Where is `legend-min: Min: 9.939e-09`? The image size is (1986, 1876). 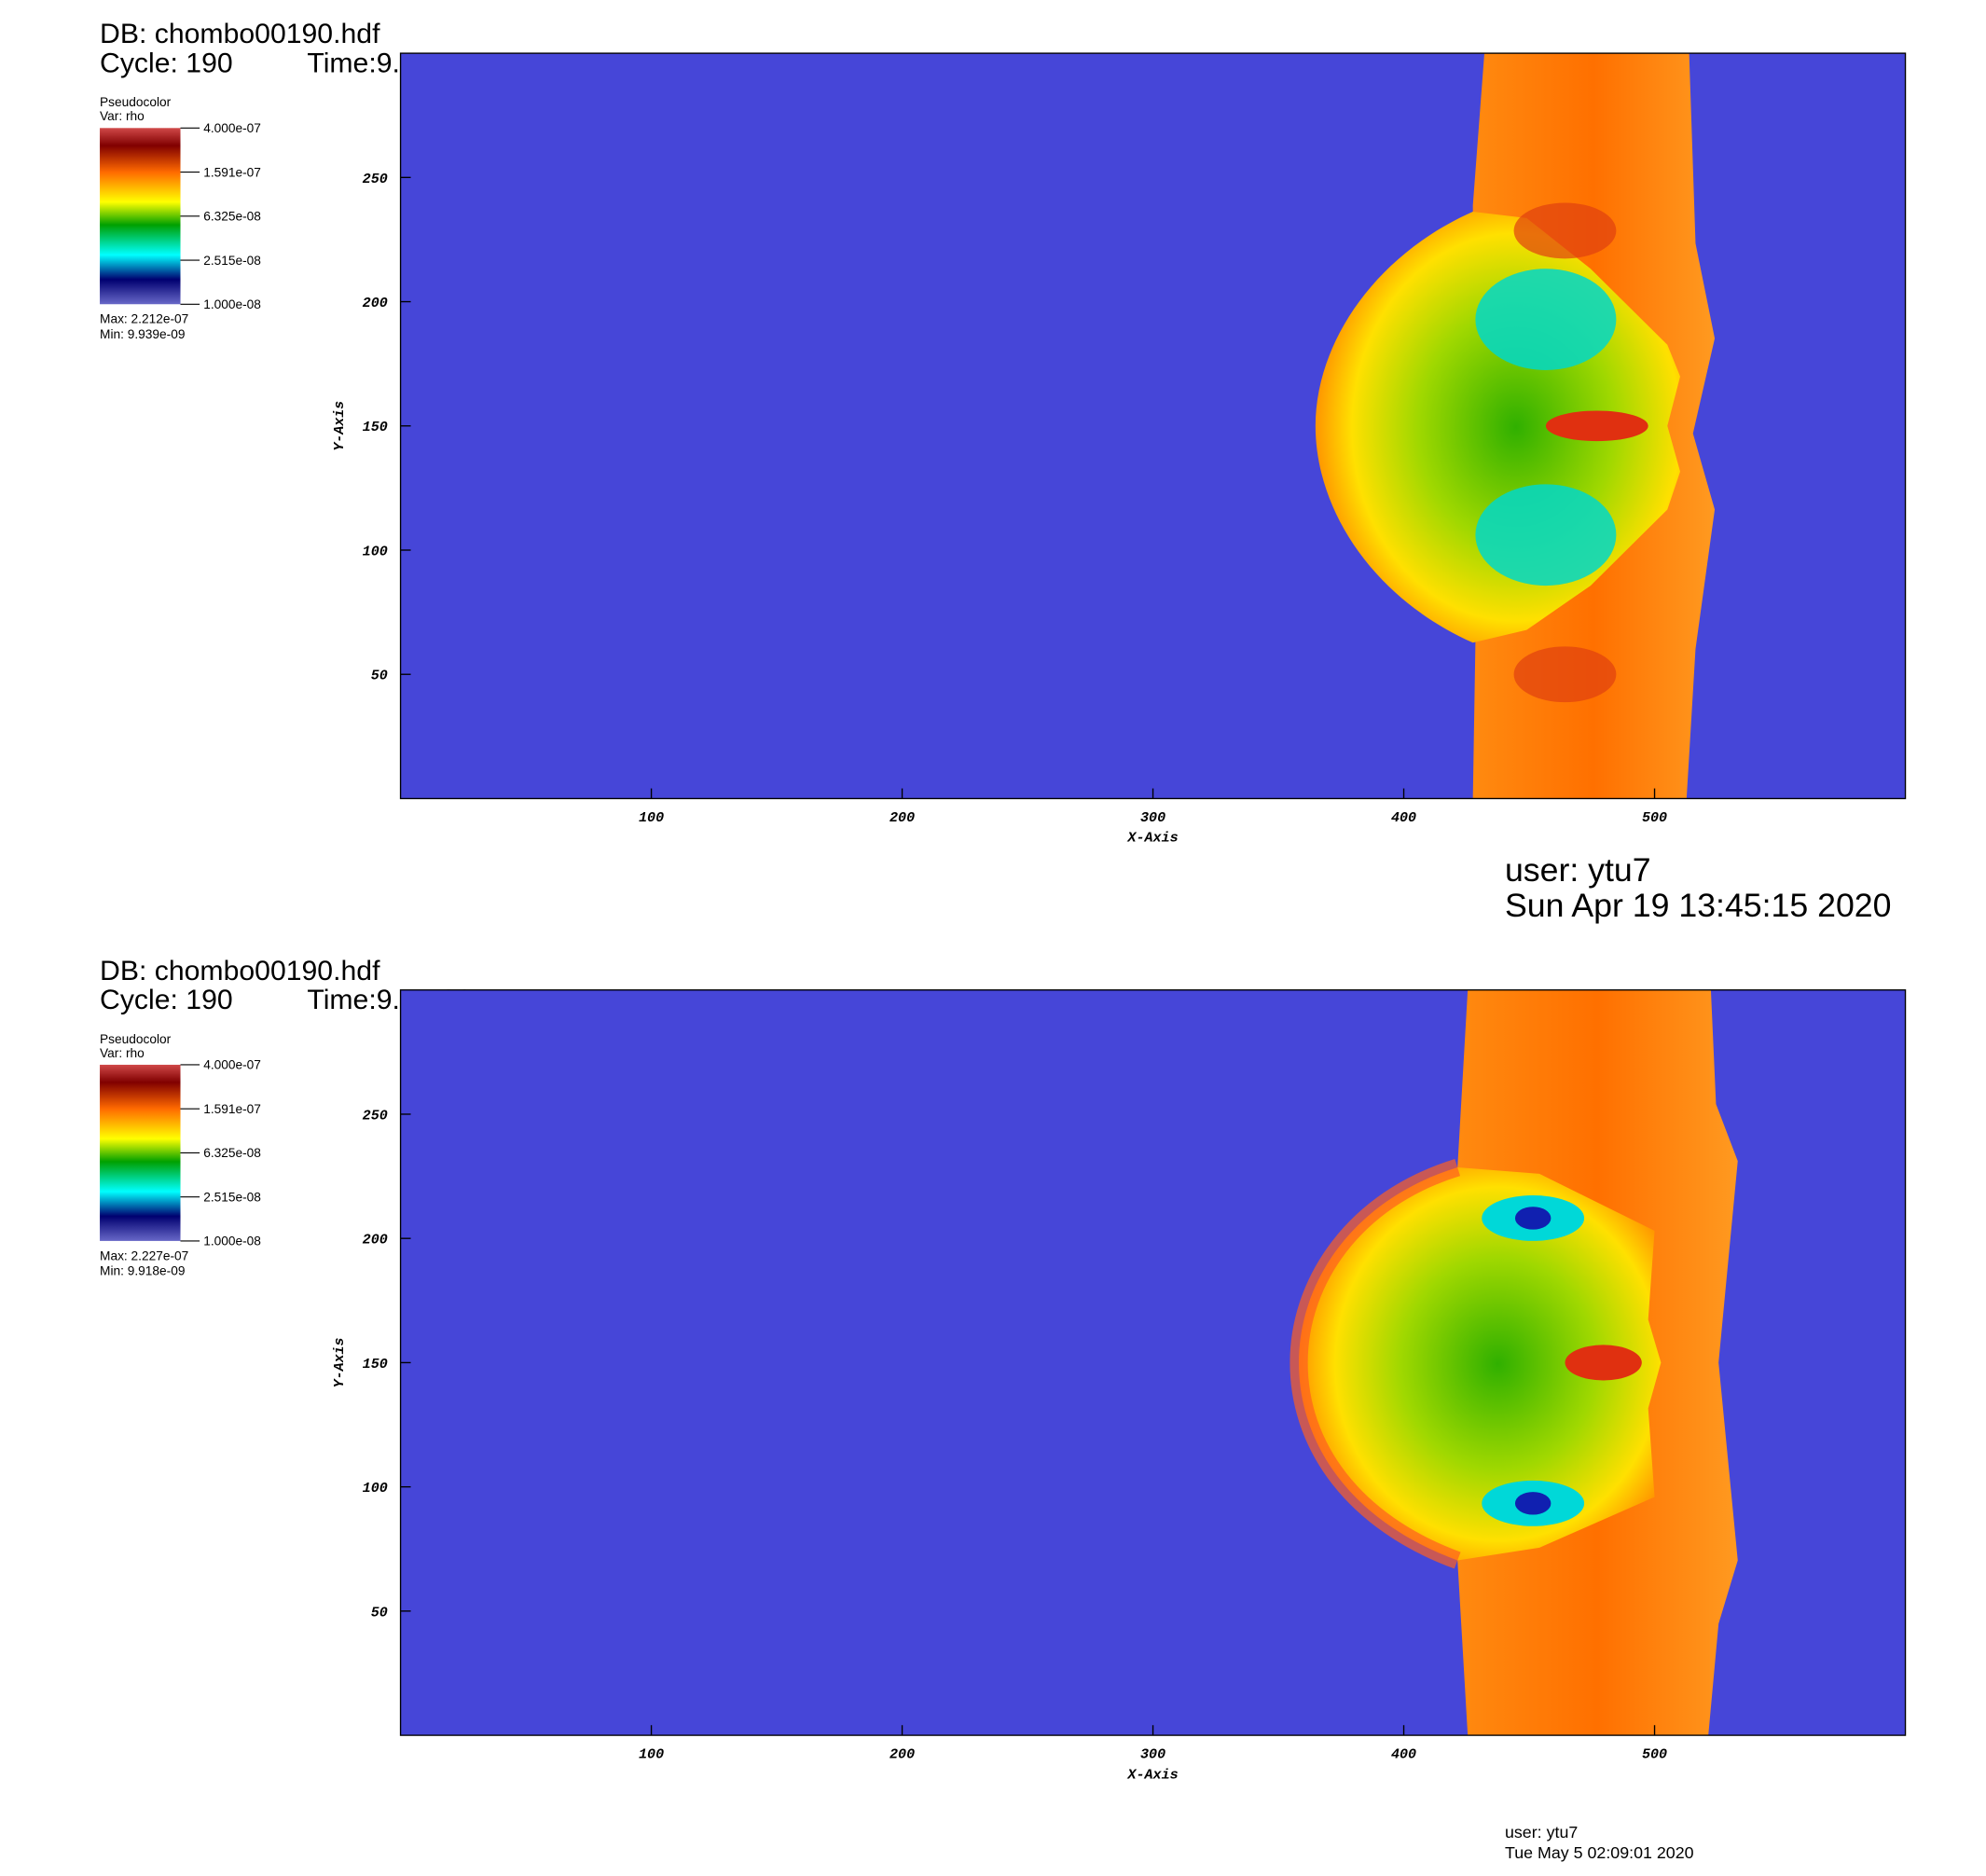
legend-min: Min: 9.939e-09 is located at coordinates (142, 334).